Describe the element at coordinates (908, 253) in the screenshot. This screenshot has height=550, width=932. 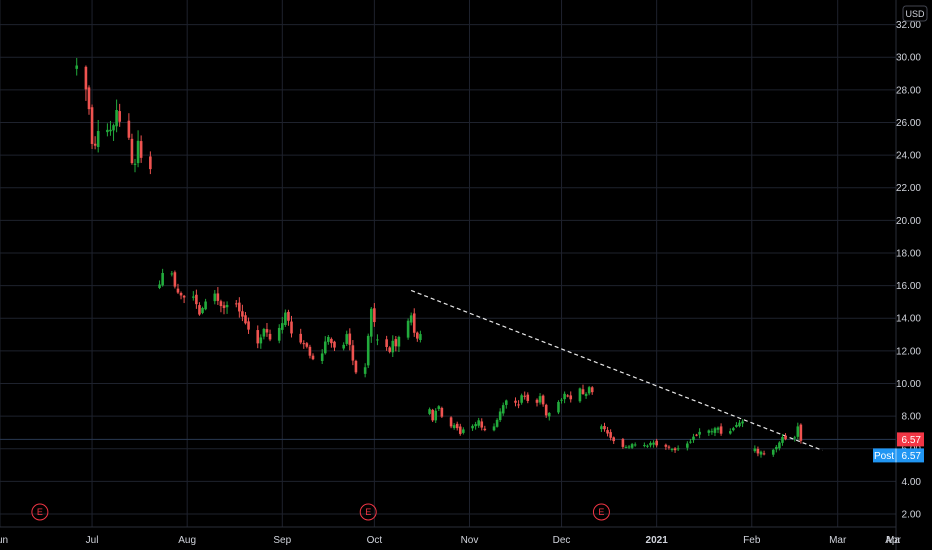
I see `price-tick-label: 18.00` at that location.